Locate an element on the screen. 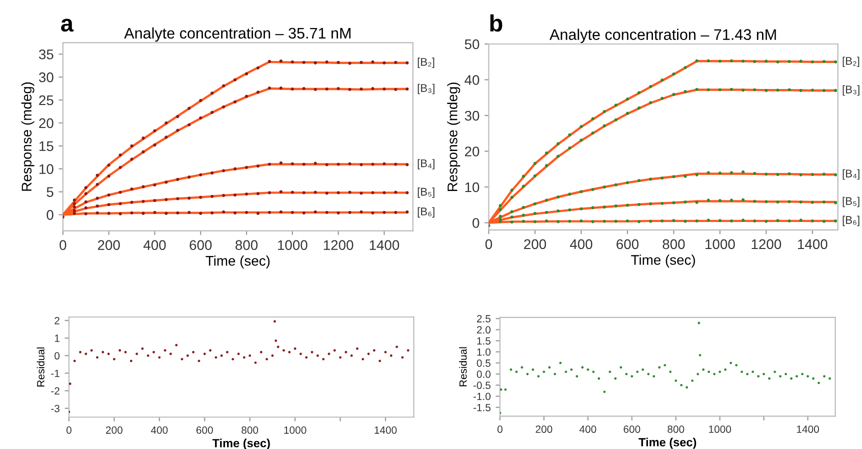 The image size is (862, 449). y-tick-label: 1.0 is located at coordinates (484, 352).